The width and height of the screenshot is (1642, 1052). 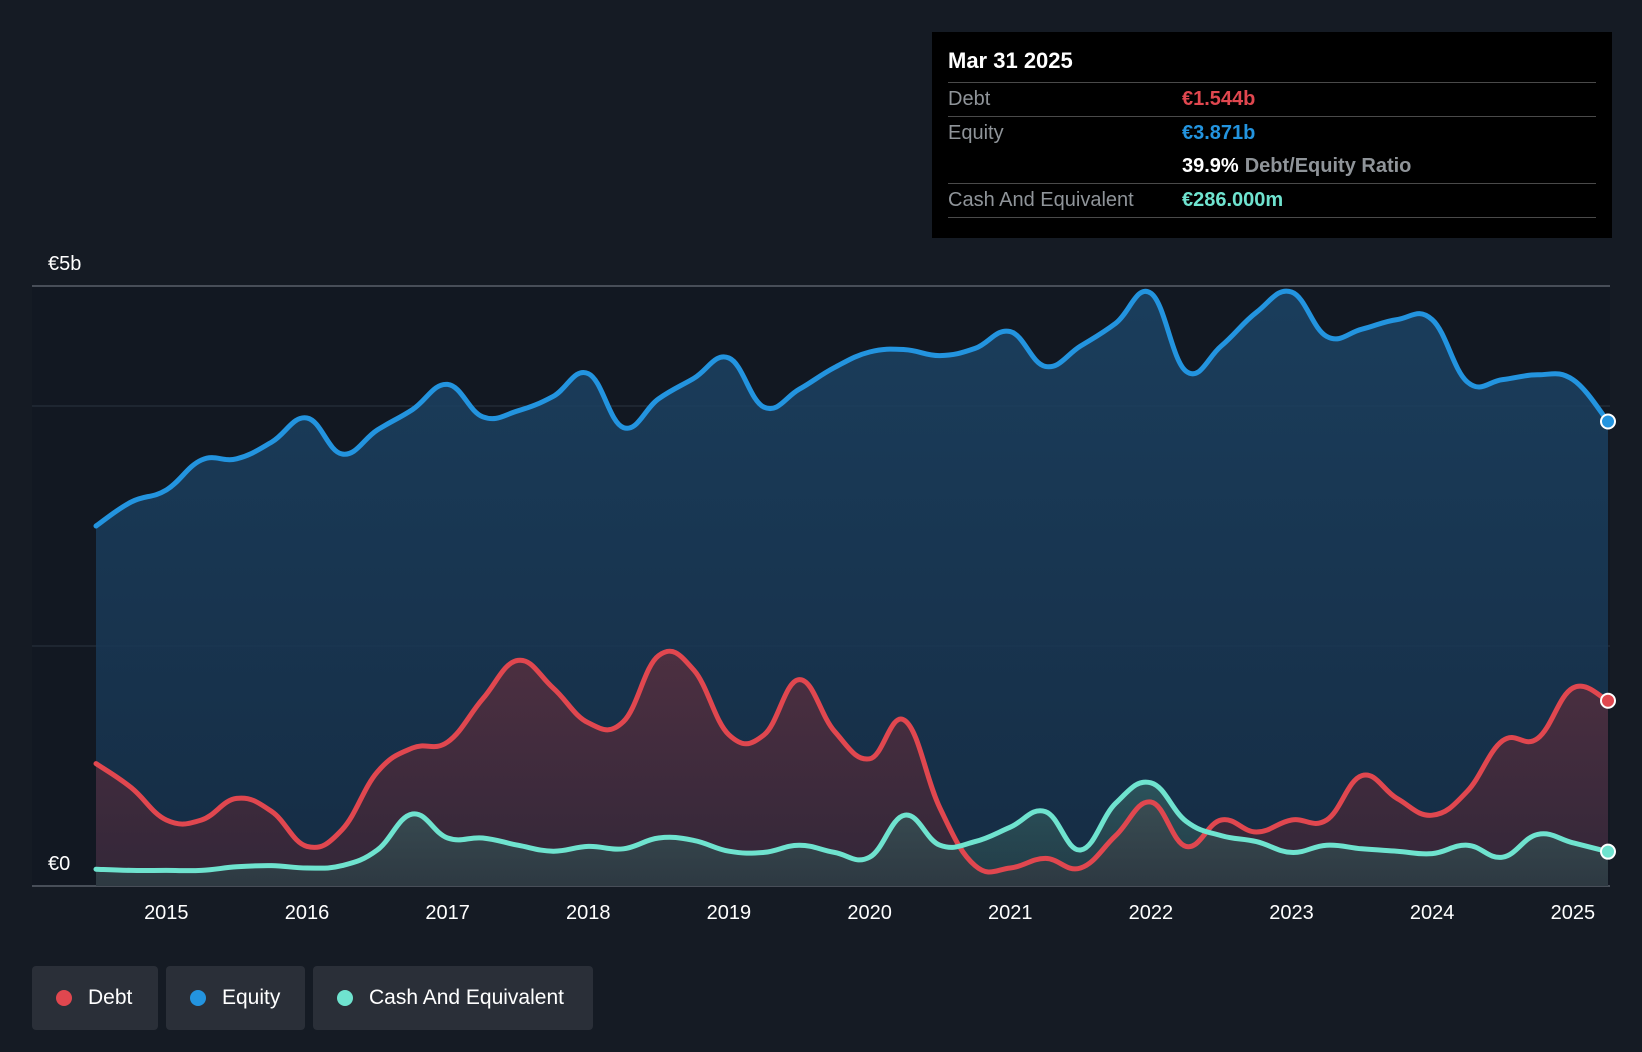 I want to click on tooltip-debt-value: €1.544b, so click(x=1219, y=99).